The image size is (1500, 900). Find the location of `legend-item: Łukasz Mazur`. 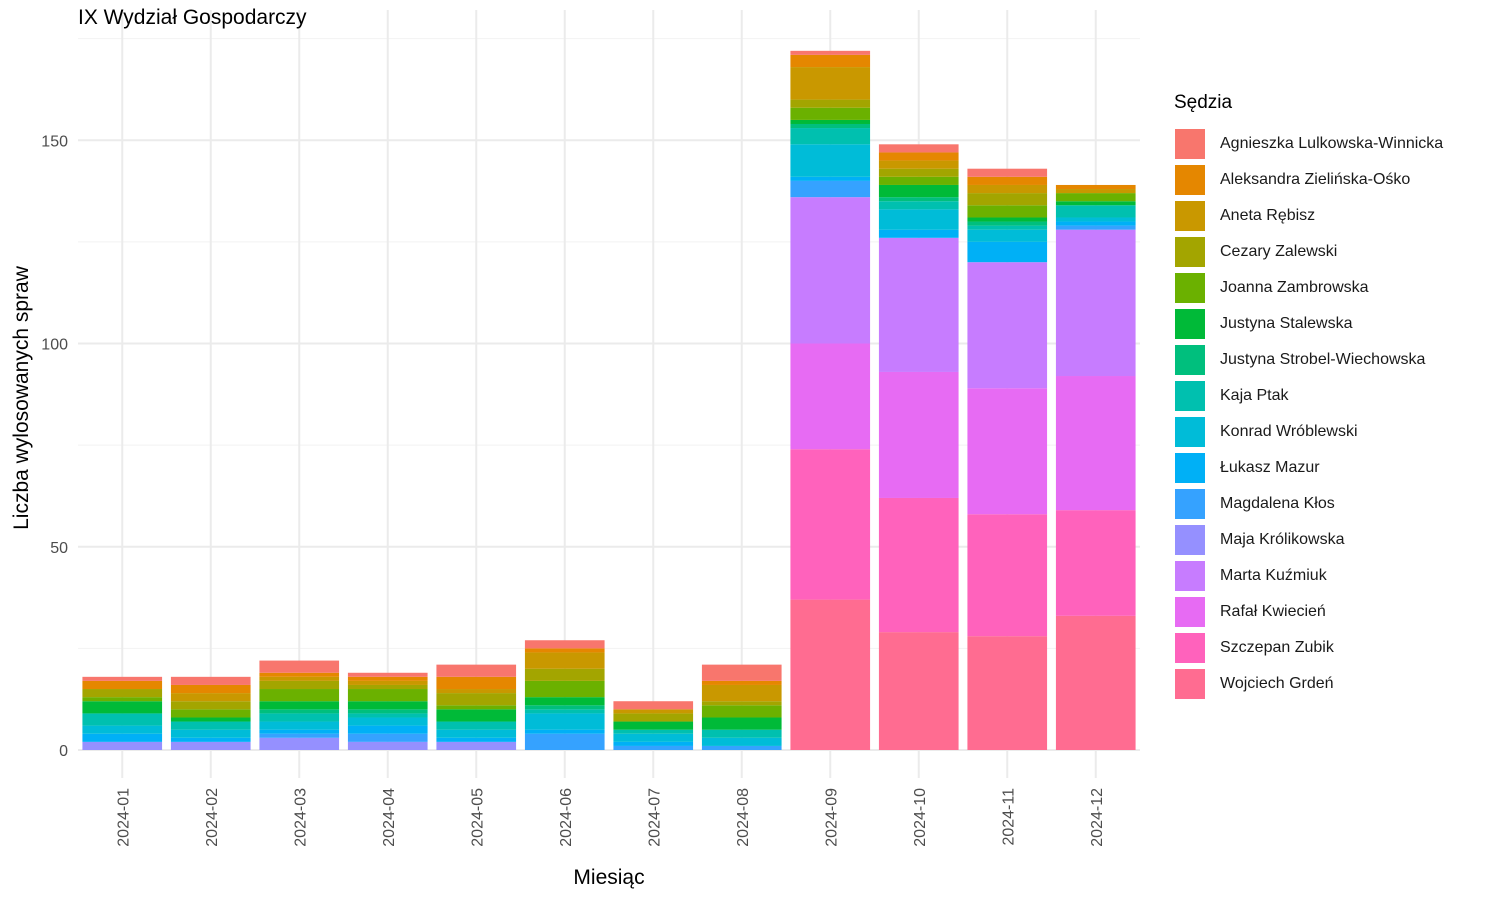

legend-item: Łukasz Mazur is located at coordinates (1308, 468).